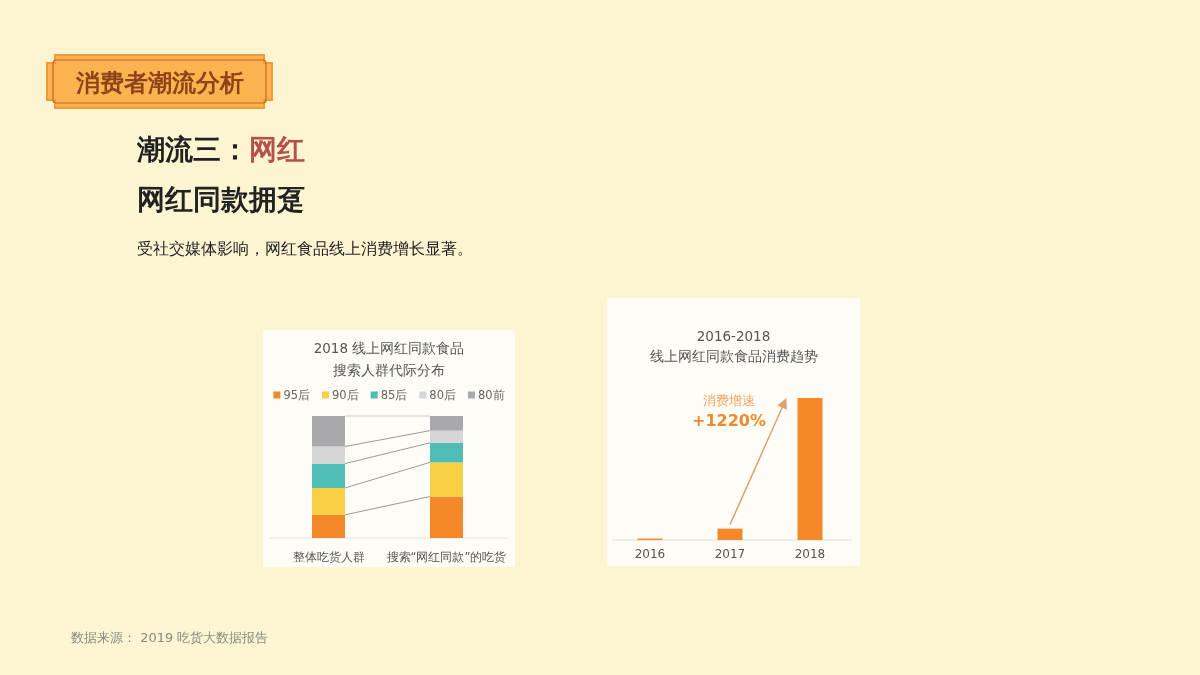 This screenshot has height=675, width=1200. Describe the element at coordinates (650, 554) in the screenshot. I see `x-tick-label: 2016` at that location.